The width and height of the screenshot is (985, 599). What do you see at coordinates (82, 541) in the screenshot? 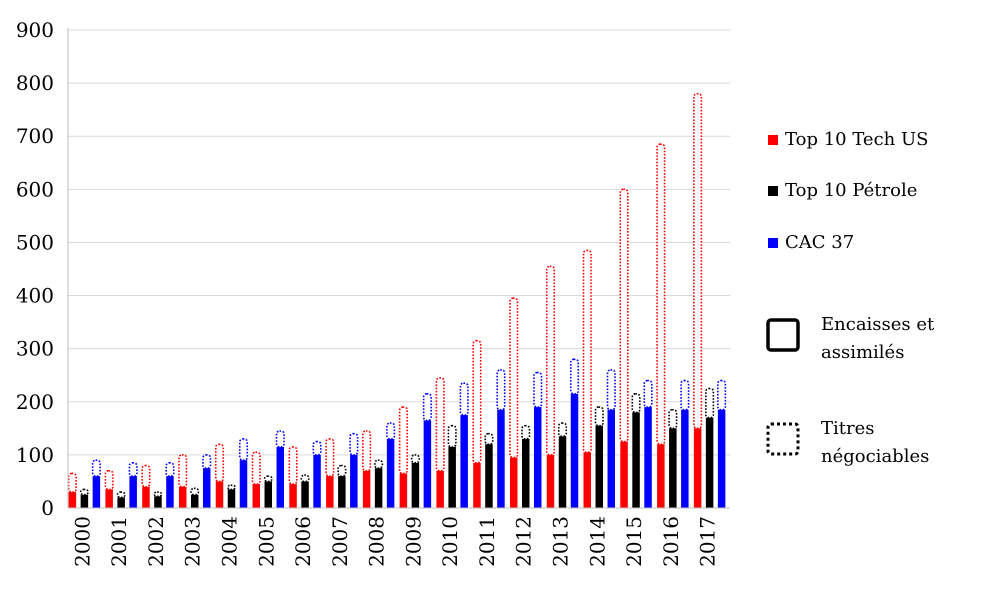
I see `x-tick-label: 2000` at bounding box center [82, 541].